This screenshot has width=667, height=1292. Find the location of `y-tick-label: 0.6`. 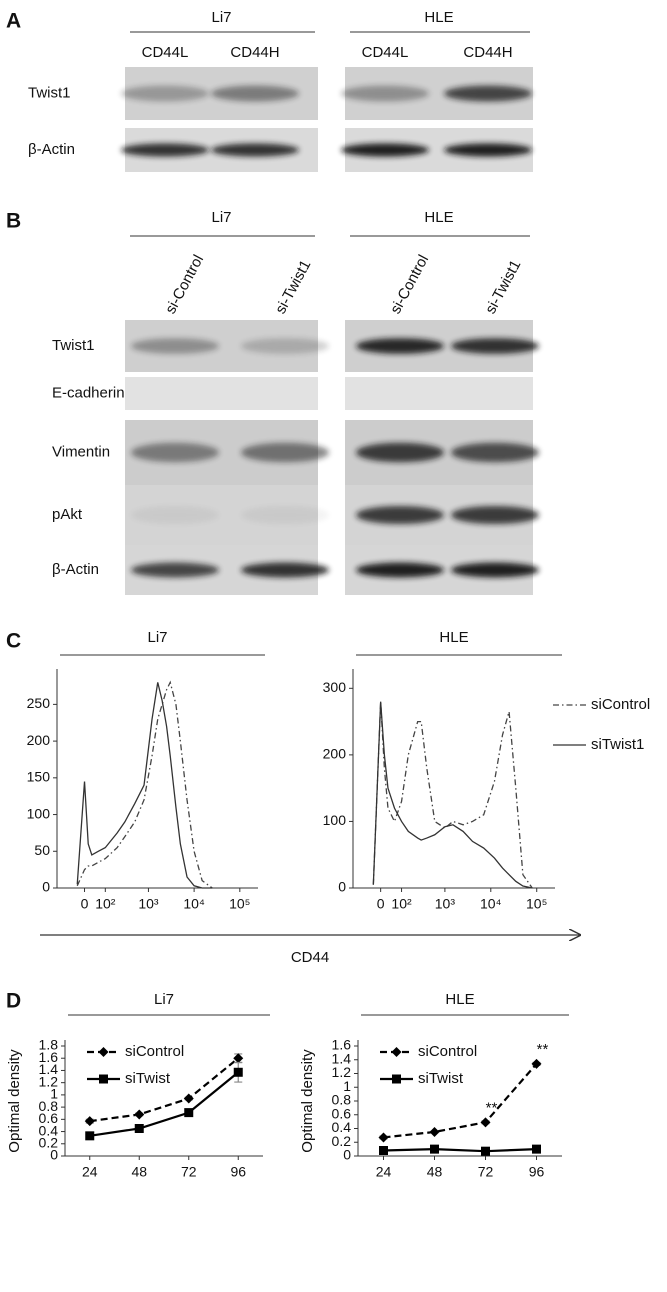

y-tick-label: 0.6 is located at coordinates (49, 1118).